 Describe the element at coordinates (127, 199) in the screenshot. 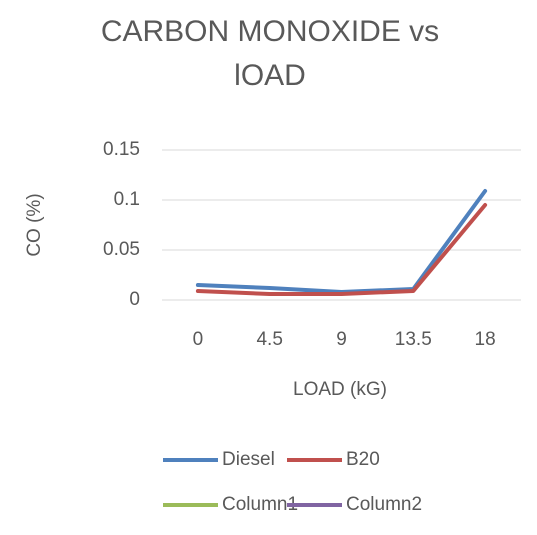

I see `y-tick-label: 0.1` at that location.